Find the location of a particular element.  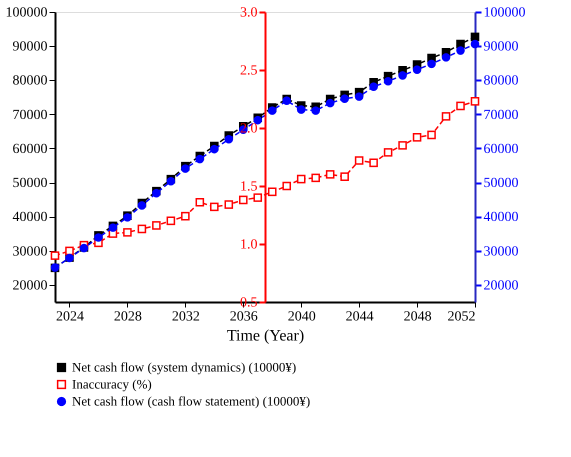

legend-label: Inaccuracy (%) is located at coordinates (112, 384).